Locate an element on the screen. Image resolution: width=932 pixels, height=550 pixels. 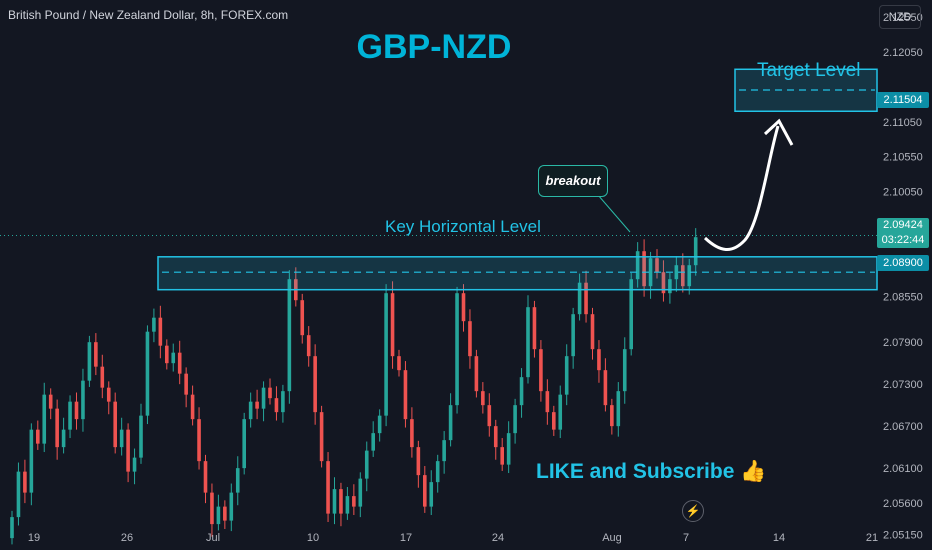
zone-box is located at coordinates (517, 273).